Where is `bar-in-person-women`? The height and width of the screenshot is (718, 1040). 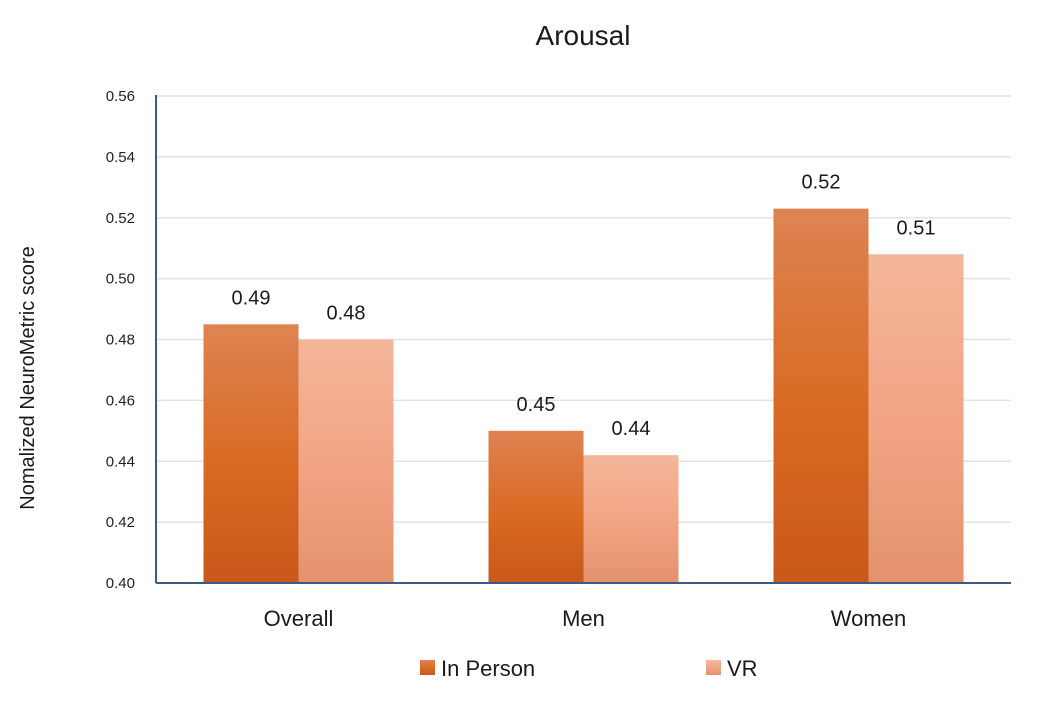 bar-in-person-women is located at coordinates (821, 395).